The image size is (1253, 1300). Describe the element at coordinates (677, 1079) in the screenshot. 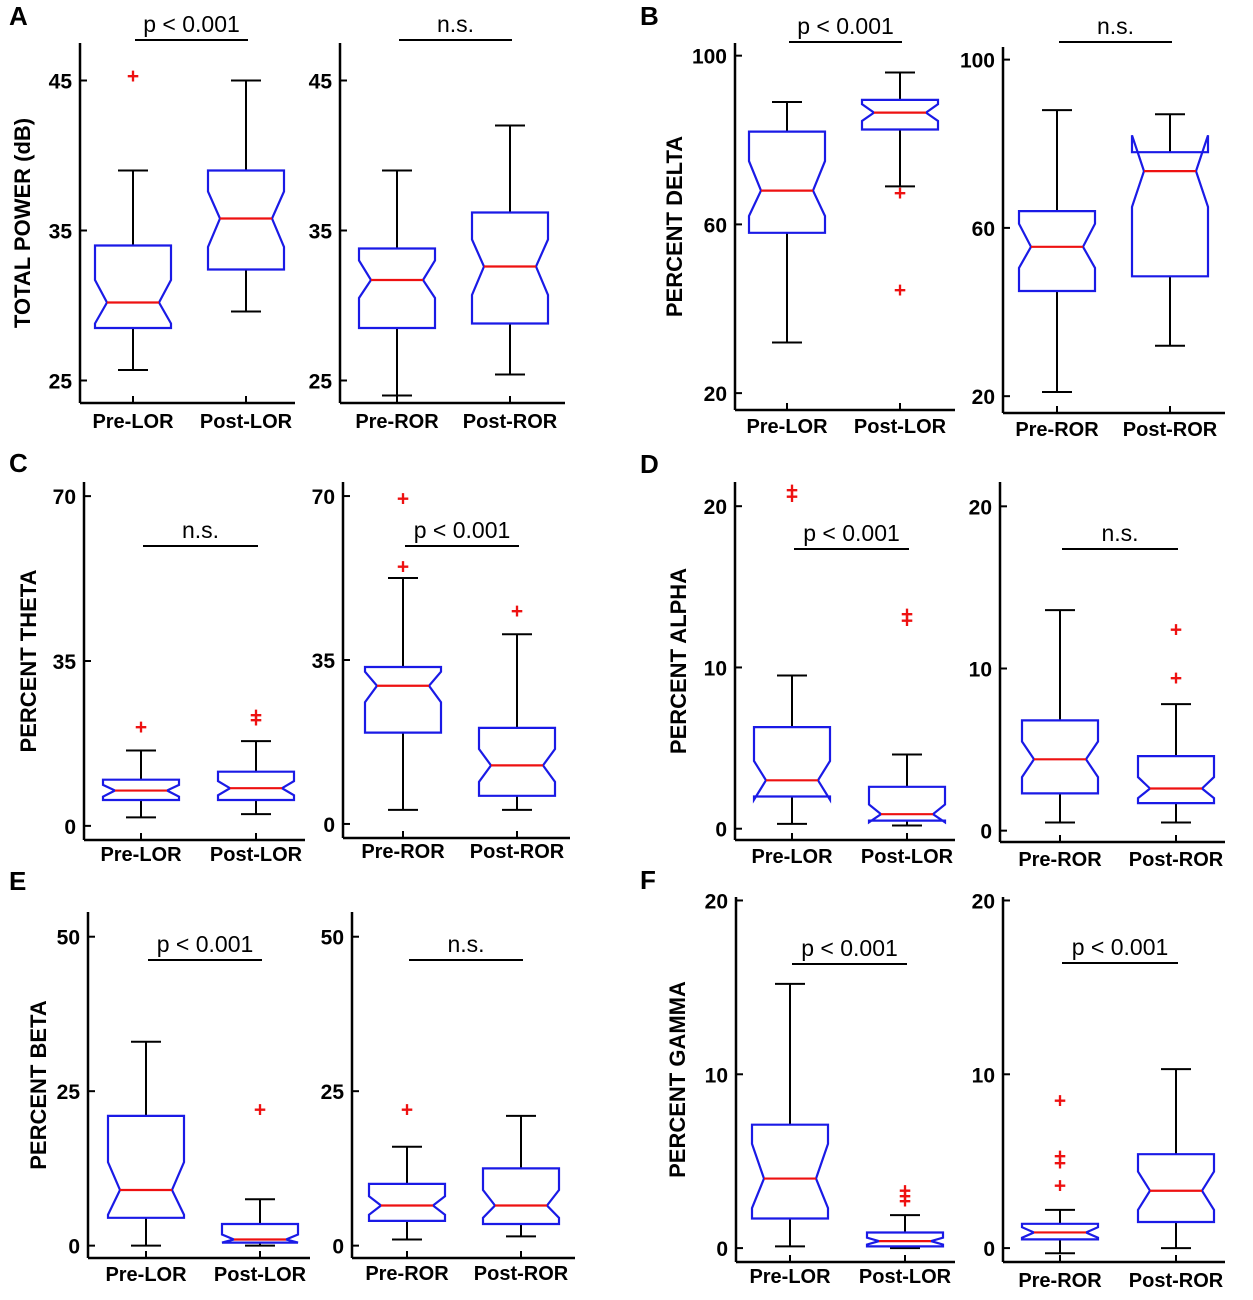

I see `panel-f-y-axis-label: PERCENT GAMMA` at that location.